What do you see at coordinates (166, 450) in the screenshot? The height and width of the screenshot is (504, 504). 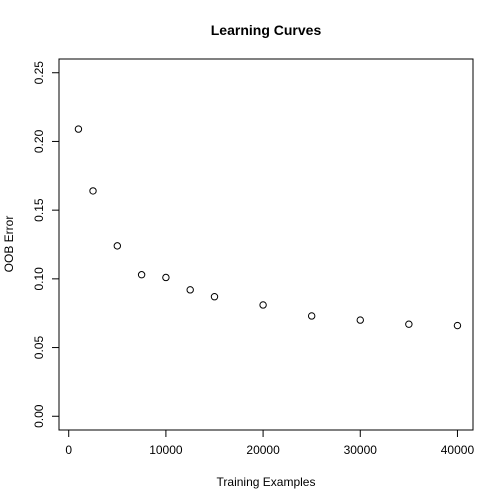 I see `x-tick-label: 10000` at bounding box center [166, 450].